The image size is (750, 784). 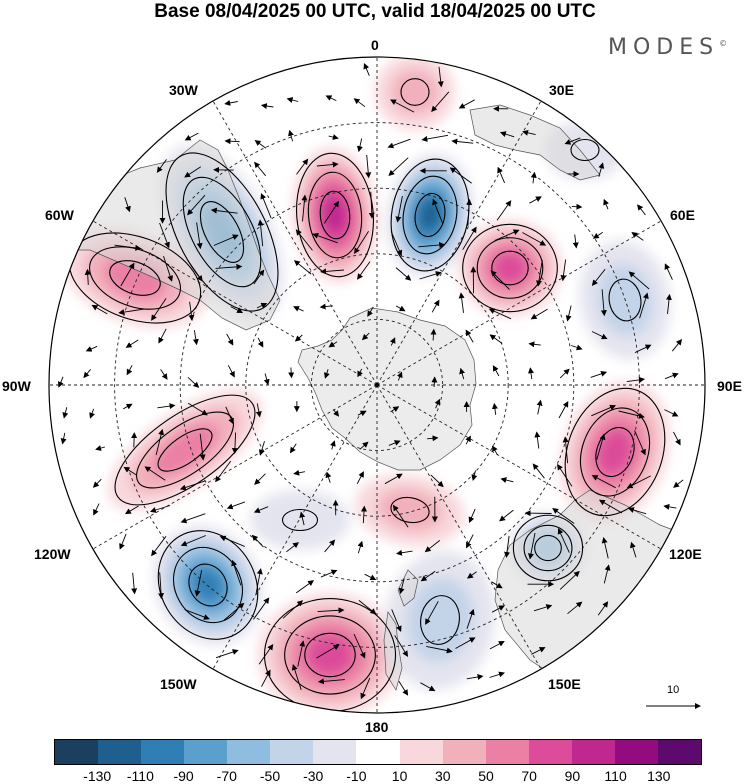 What do you see at coordinates (375, 45) in the screenshot?
I see `lon-label-0: 0` at bounding box center [375, 45].